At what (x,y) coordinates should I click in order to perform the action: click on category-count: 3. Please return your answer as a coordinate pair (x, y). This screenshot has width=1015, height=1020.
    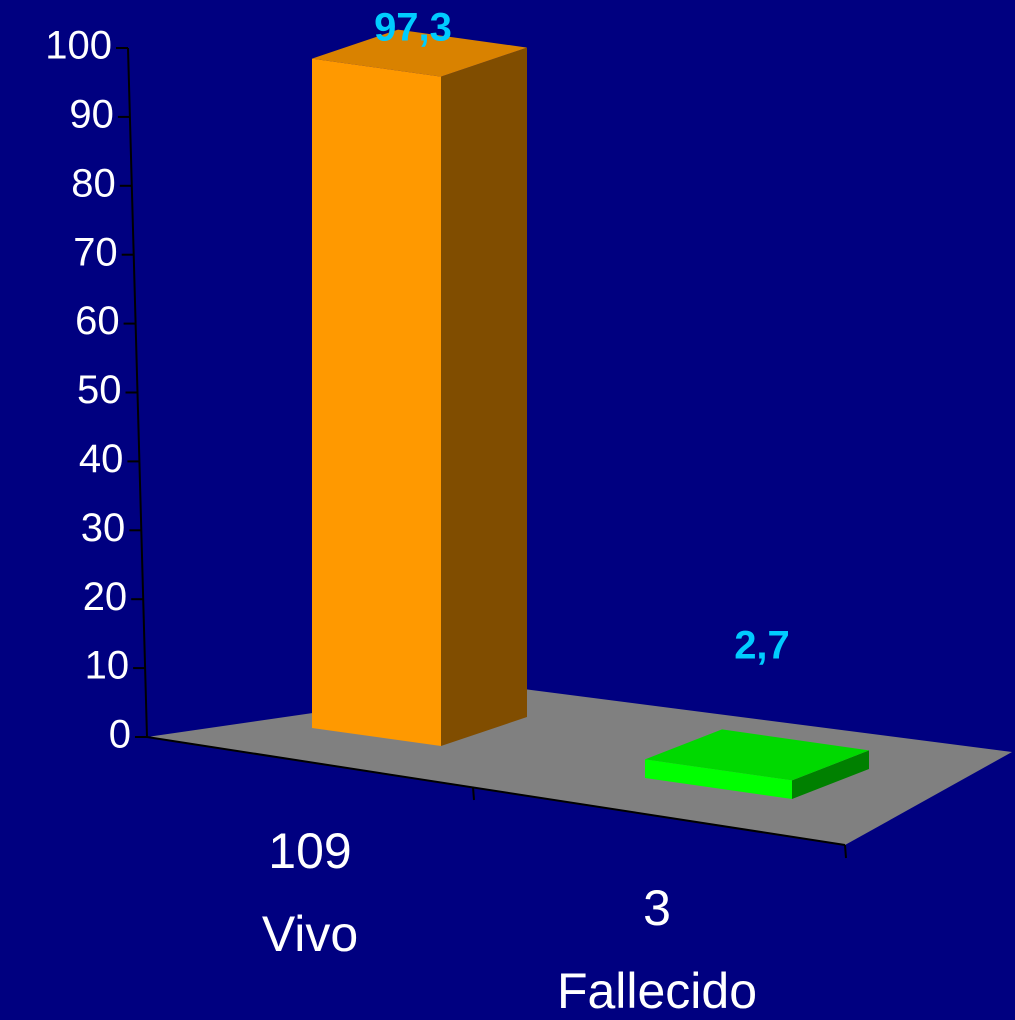
    Looking at the image, I should click on (657, 908).